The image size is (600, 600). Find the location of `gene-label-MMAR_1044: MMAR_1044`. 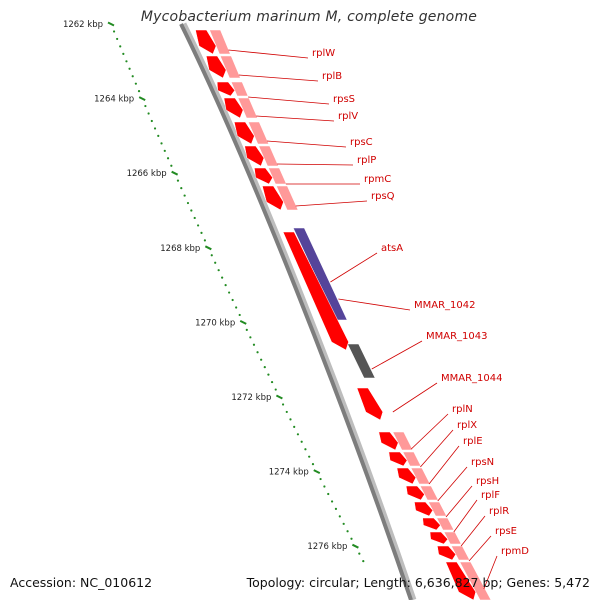

gene-label-MMAR_1044: MMAR_1044 is located at coordinates (472, 378).